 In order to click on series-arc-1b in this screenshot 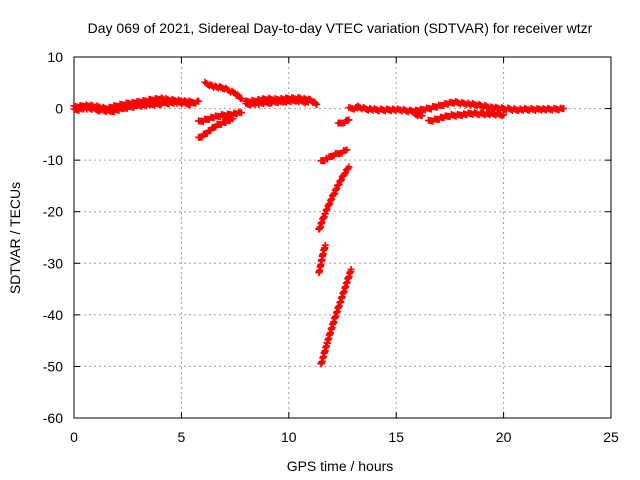, I will do `click(136, 106)`.